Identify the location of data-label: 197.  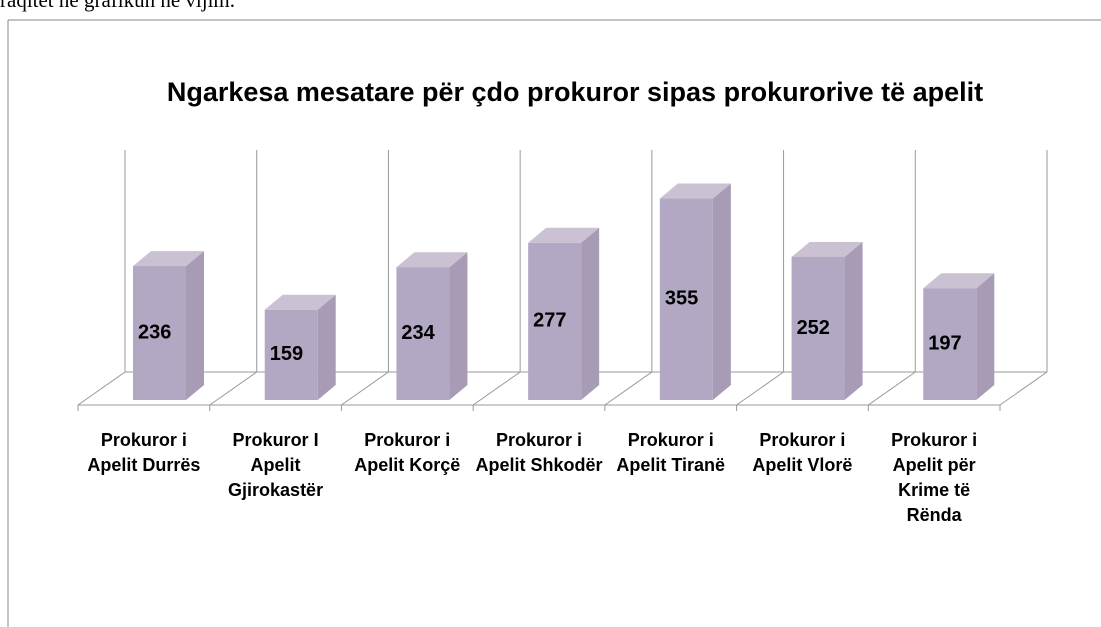
(944, 343).